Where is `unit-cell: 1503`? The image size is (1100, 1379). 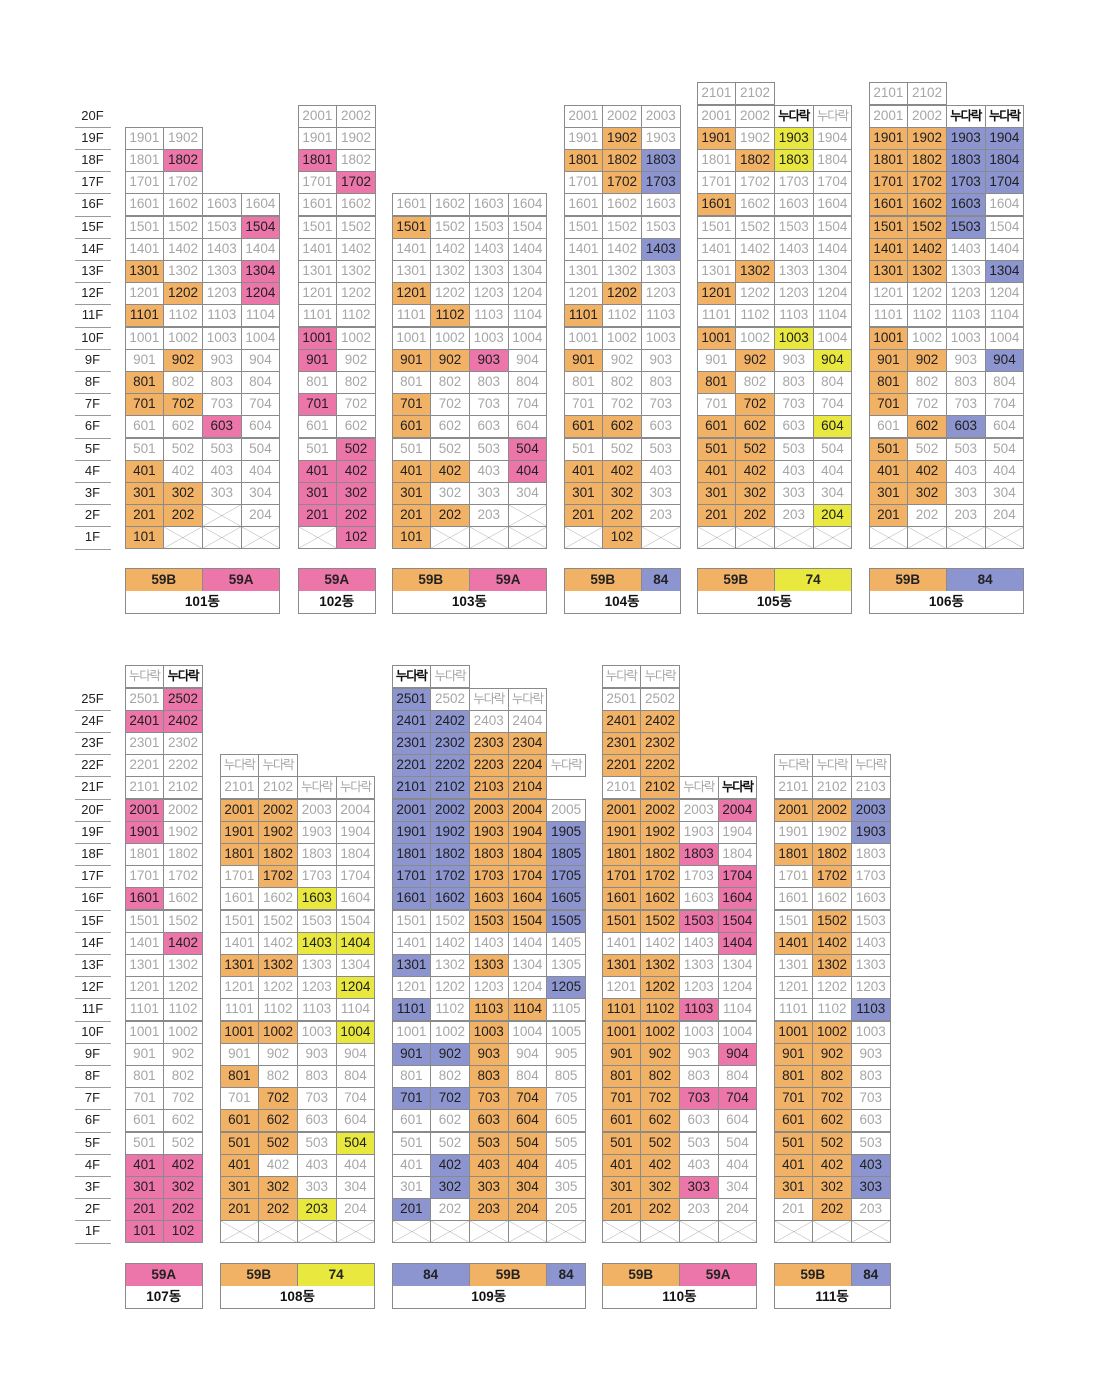
unit-cell: 1503 is located at coordinates (221, 227).